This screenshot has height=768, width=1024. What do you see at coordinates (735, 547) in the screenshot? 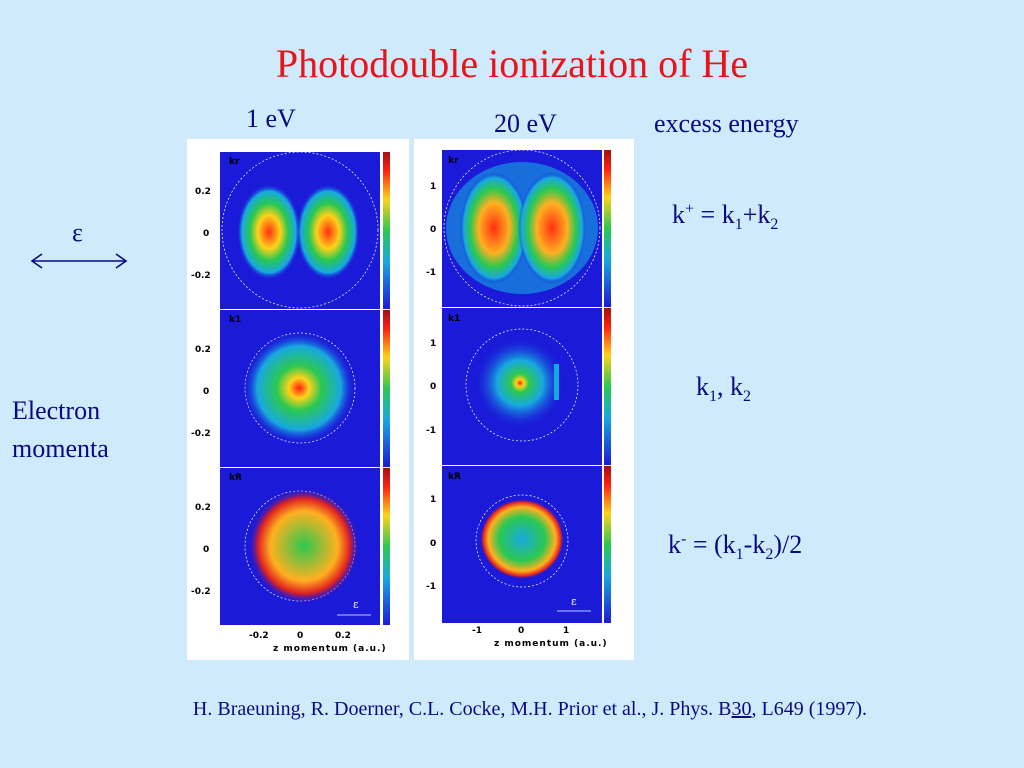
I see `equation-k-minus: k- = (k1-k2)/2` at bounding box center [735, 547].